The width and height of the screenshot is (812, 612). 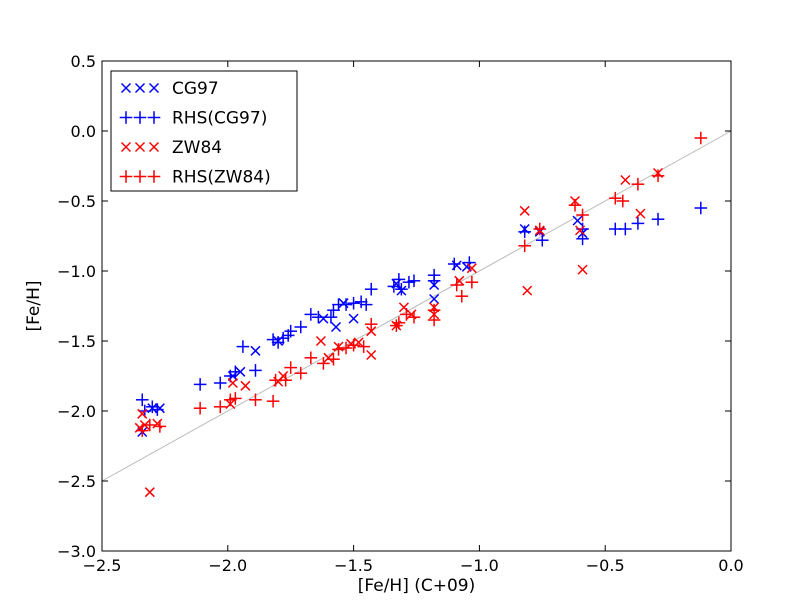 I want to click on y-axis-label: [Fe/H], so click(x=34, y=305).